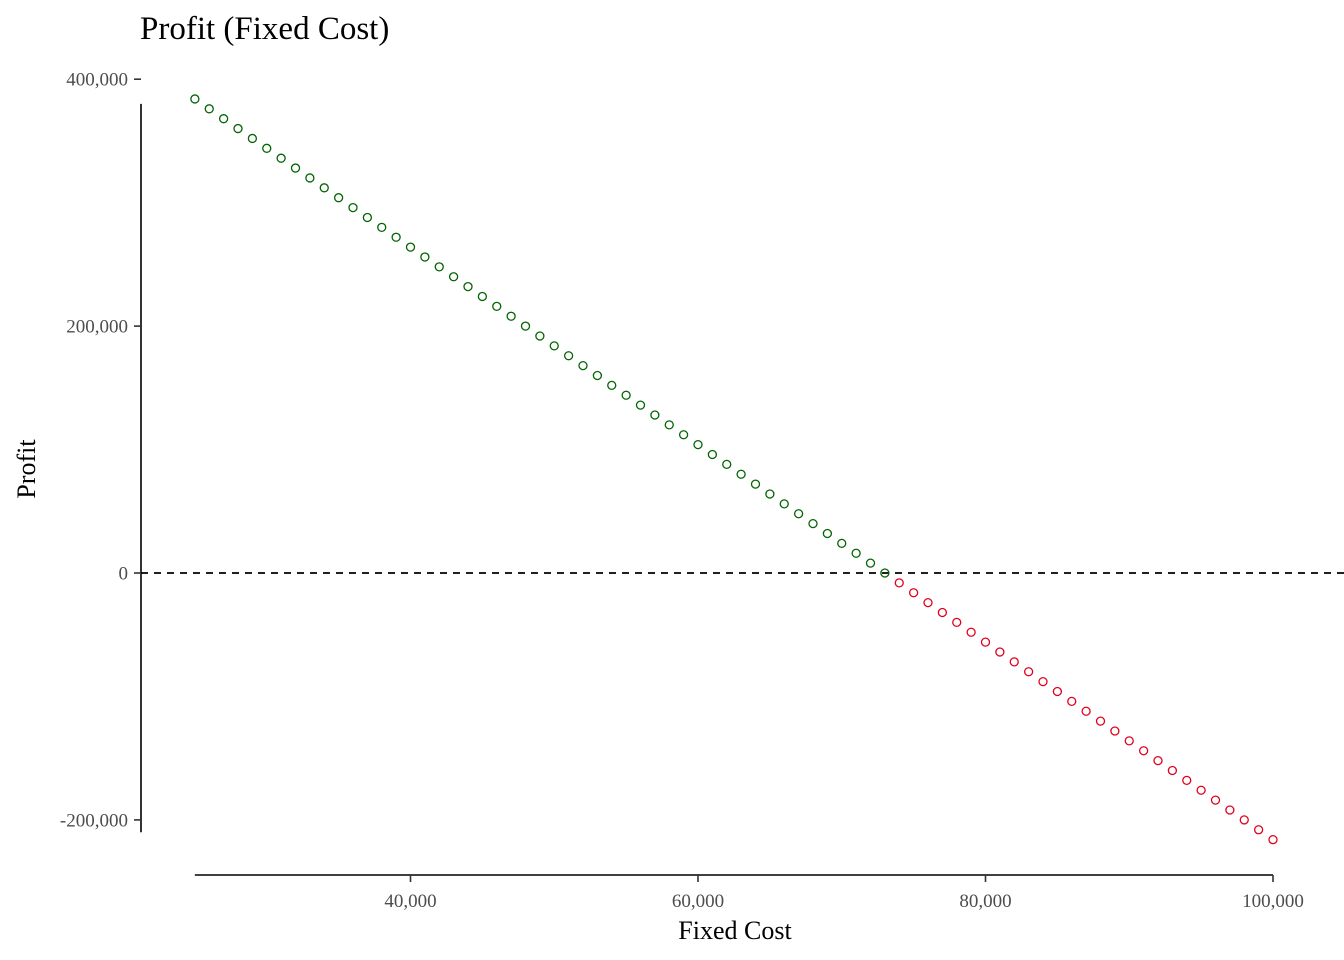 The image size is (1344, 960). What do you see at coordinates (264, 29) in the screenshot?
I see `chart-title: Profit (Fixed Cost)` at bounding box center [264, 29].